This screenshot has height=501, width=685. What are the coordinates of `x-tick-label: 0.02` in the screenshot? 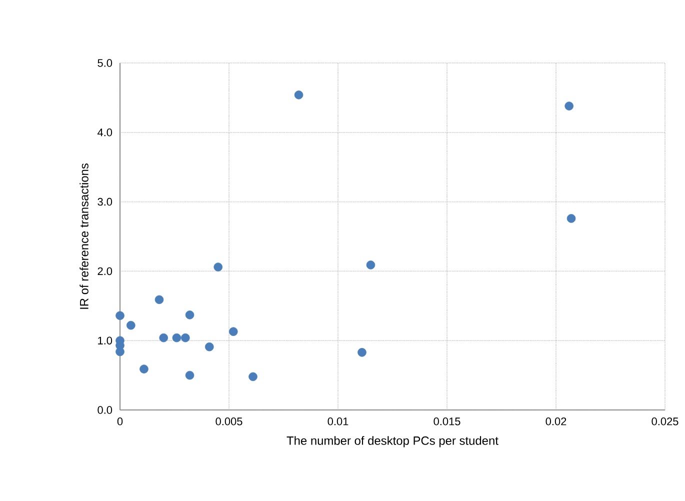 It's located at (556, 422).